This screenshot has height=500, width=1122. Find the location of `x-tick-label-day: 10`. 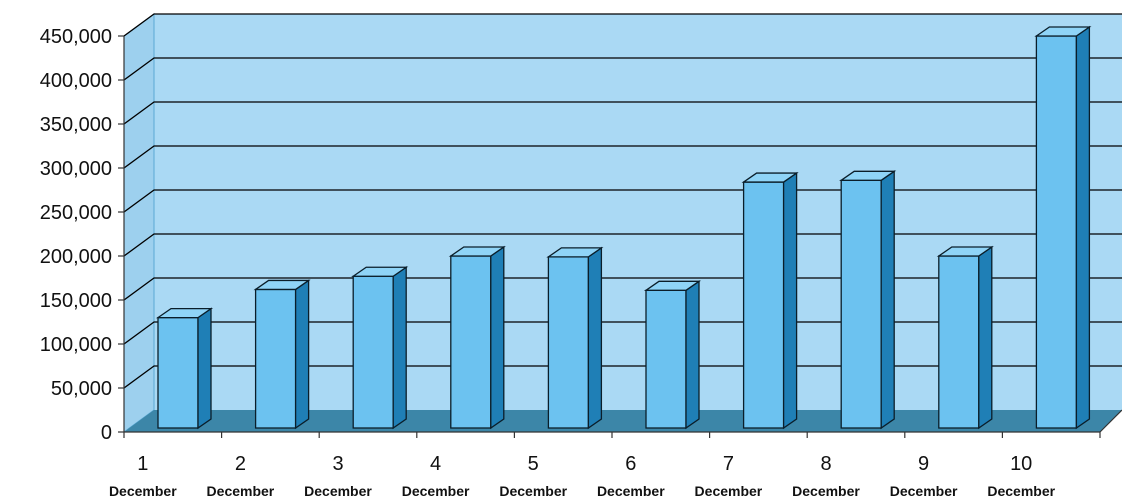

x-tick-label-day: 10 is located at coordinates (1021, 464).